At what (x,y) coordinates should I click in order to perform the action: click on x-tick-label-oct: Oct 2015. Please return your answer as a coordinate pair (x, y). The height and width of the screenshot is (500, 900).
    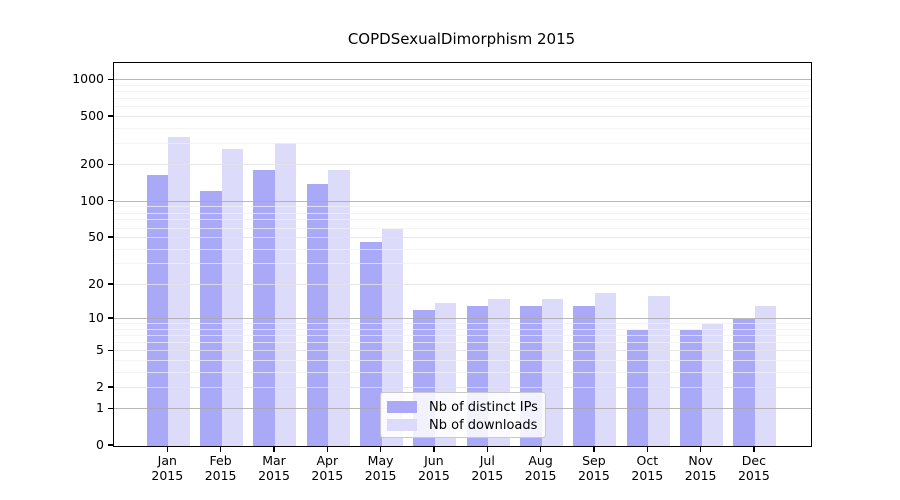
    Looking at the image, I should click on (647, 468).